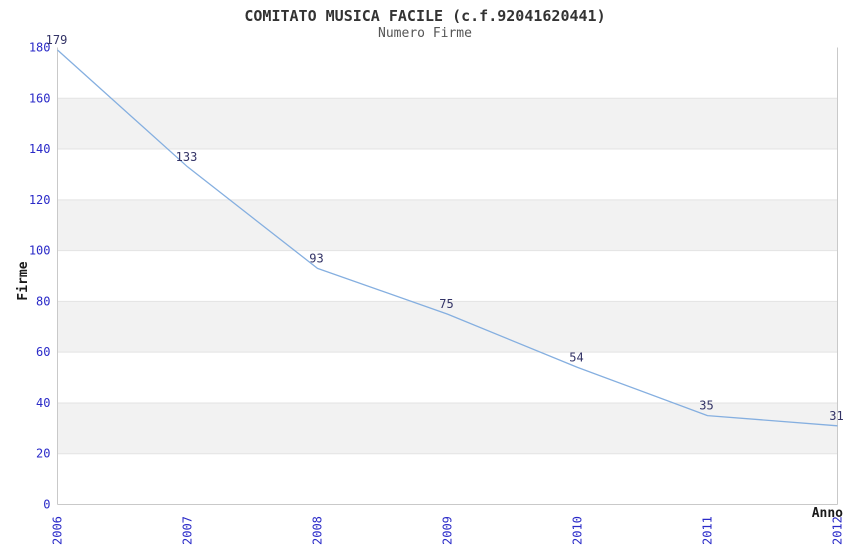 This screenshot has height=550, width=850. I want to click on x-tick-label: 2006, so click(58, 530).